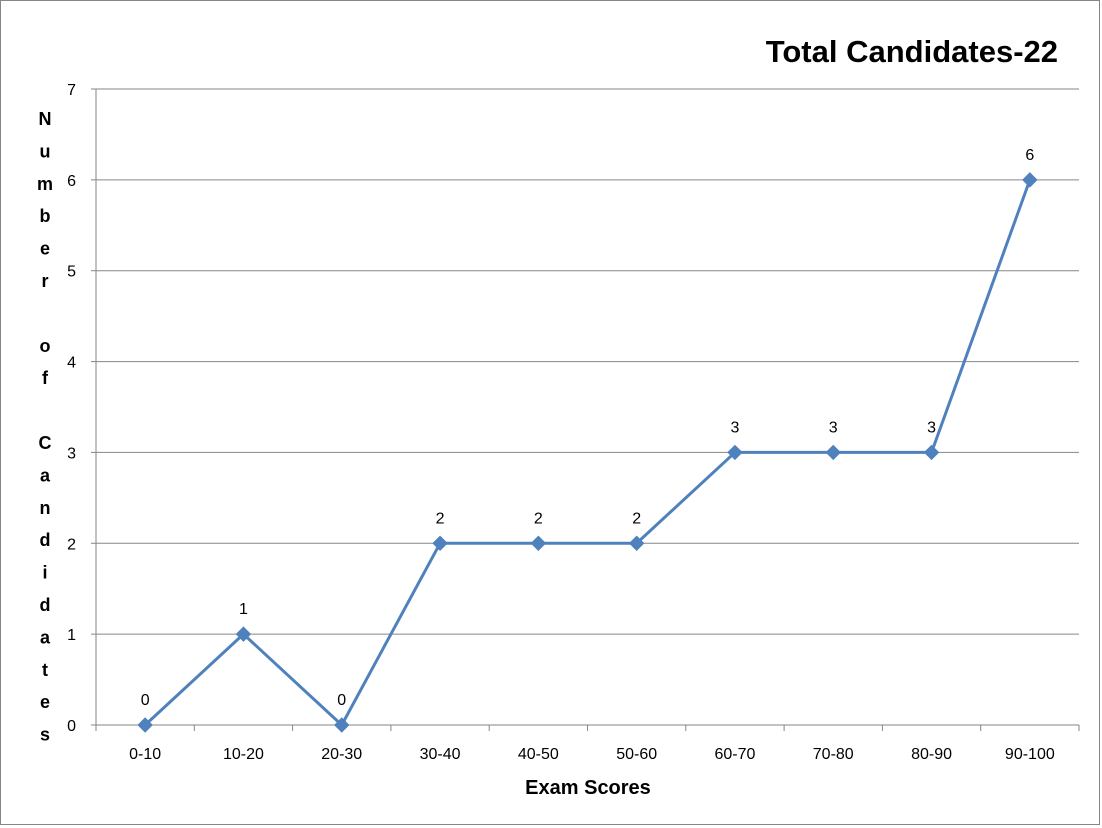 The width and height of the screenshot is (1102, 828). I want to click on x-tick-label: 30-40, so click(440, 754).